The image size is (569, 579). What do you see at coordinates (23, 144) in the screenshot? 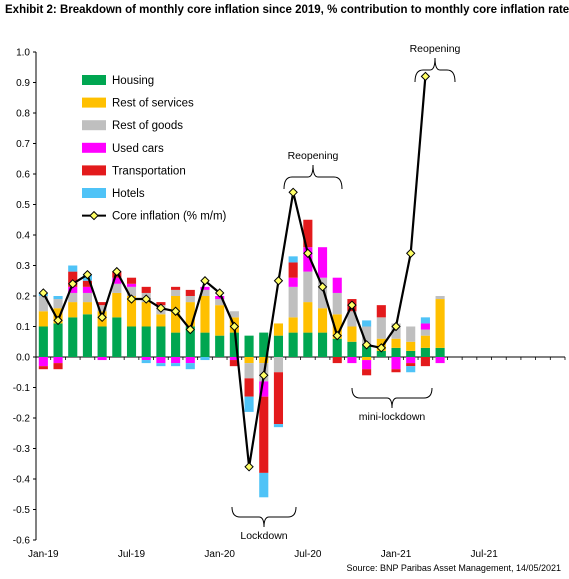
I see `y-tick-label: 0.7` at bounding box center [23, 144].